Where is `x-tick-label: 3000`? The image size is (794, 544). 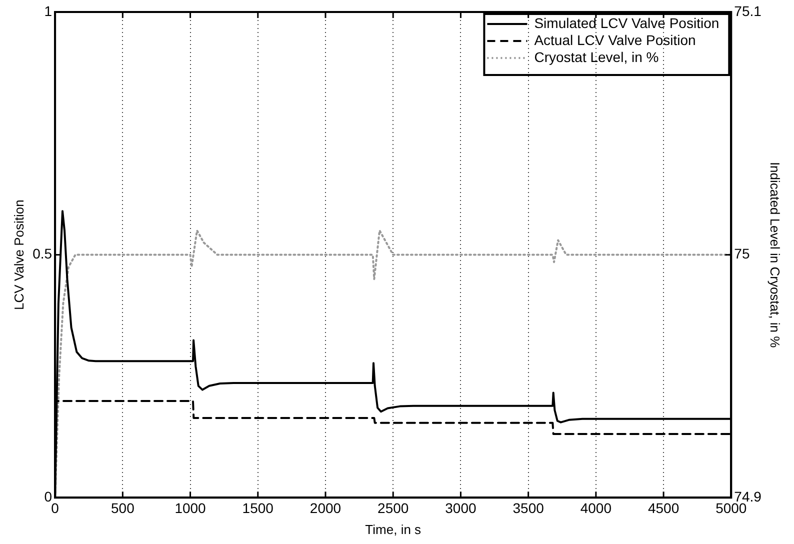
x-tick-label: 3000 is located at coordinates (460, 508).